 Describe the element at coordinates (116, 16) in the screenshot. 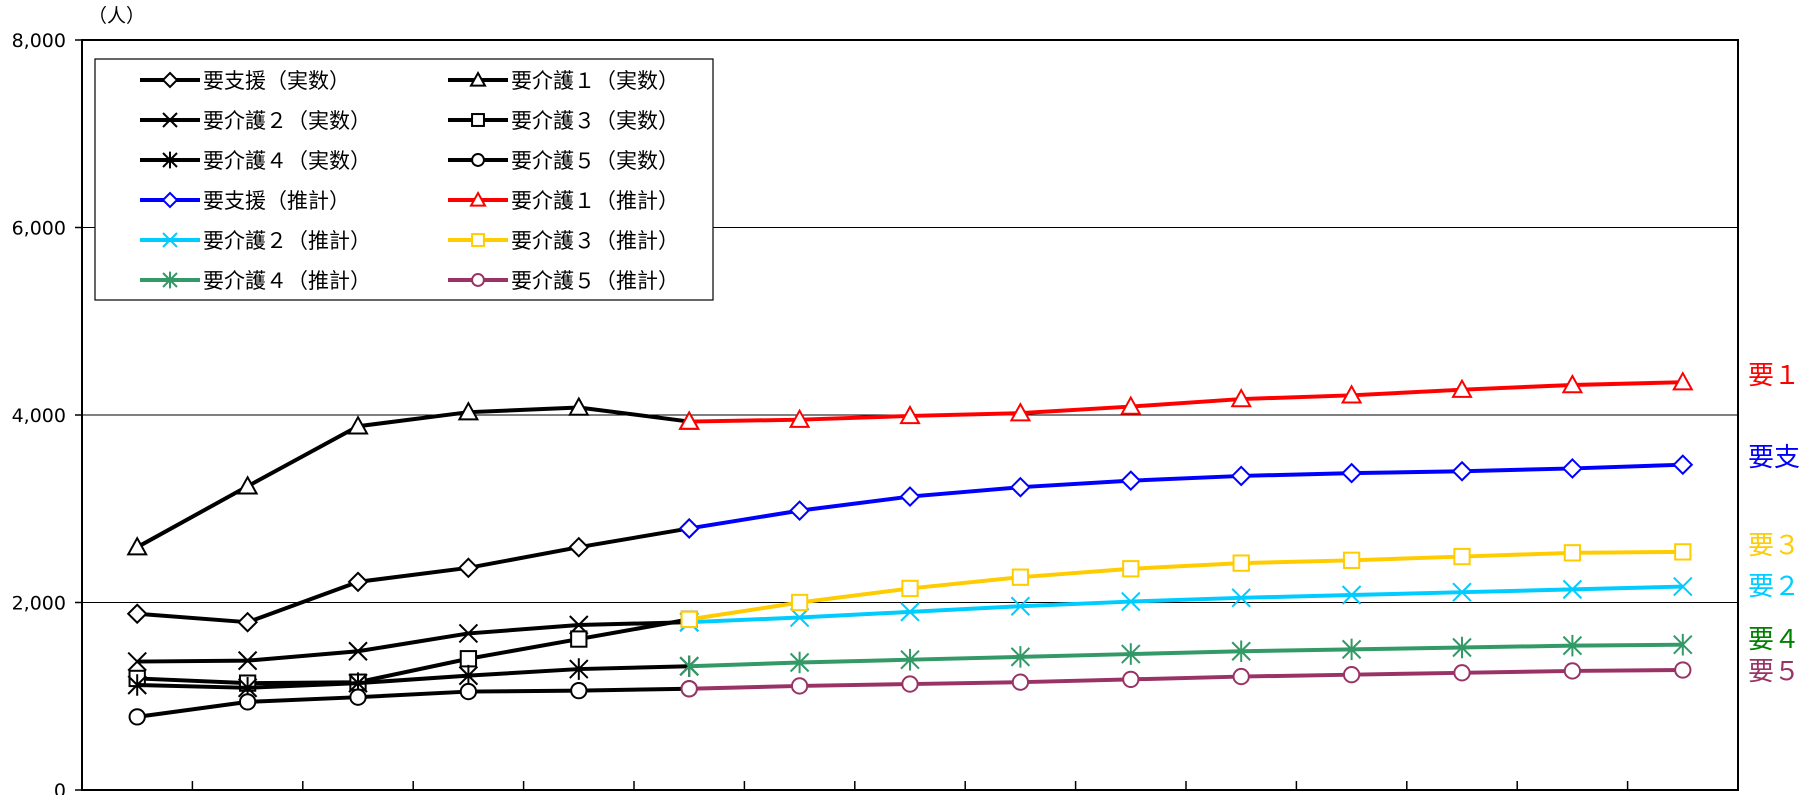

I see `y-axis-label: （人）` at that location.